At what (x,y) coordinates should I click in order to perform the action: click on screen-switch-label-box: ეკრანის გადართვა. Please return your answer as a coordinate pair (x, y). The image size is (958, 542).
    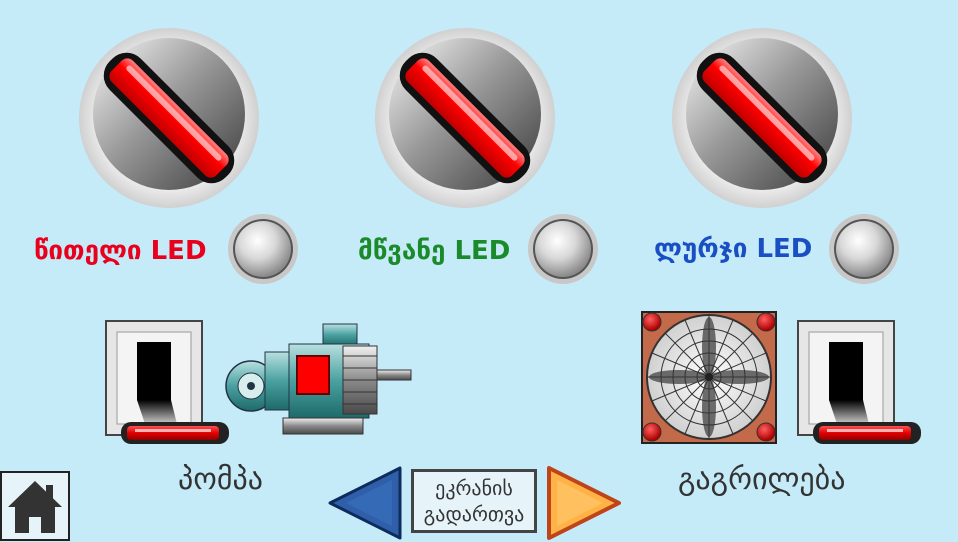
    Looking at the image, I should click on (474, 501).